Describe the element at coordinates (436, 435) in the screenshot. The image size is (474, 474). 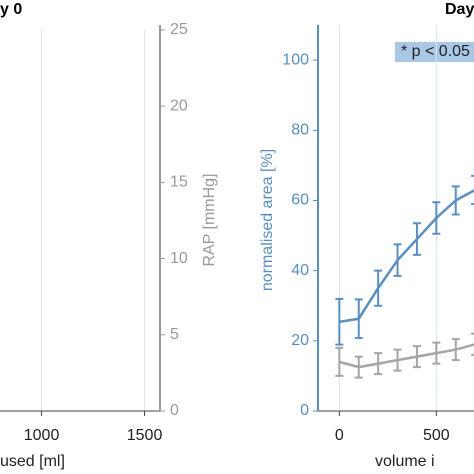
I see `x-tick-label: 500` at that location.